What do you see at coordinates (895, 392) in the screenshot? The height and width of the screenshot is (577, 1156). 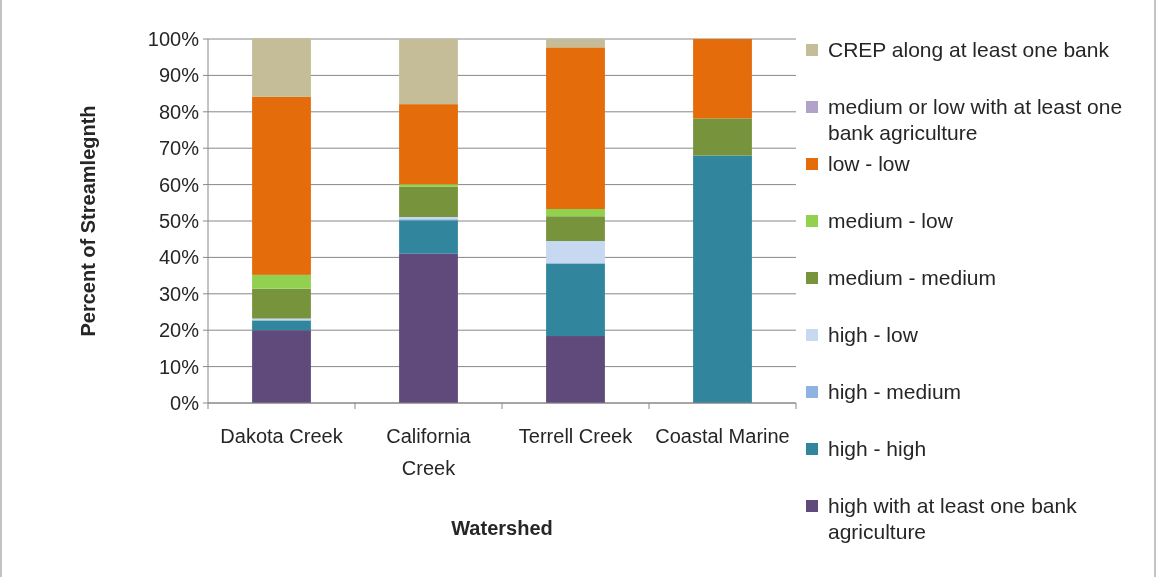 I see `legend-label: high - medium` at bounding box center [895, 392].